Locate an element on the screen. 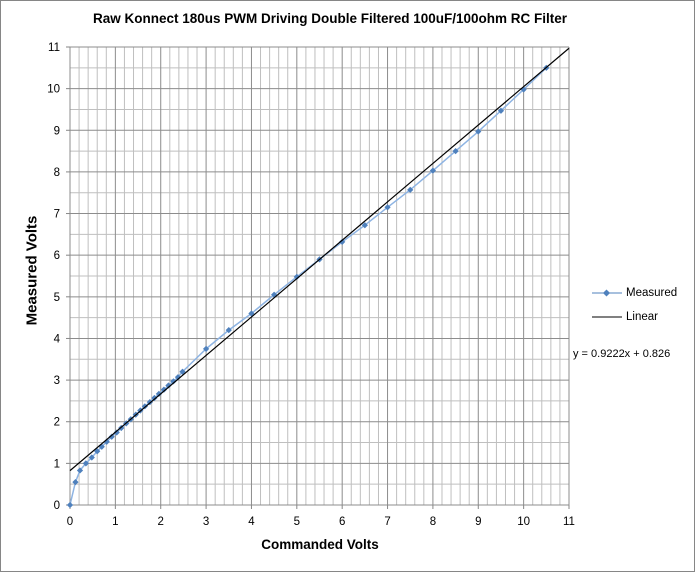 Image resolution: width=695 pixels, height=572 pixels. trendline-equation: y = 0.9222x + 0.826 is located at coordinates (622, 354).